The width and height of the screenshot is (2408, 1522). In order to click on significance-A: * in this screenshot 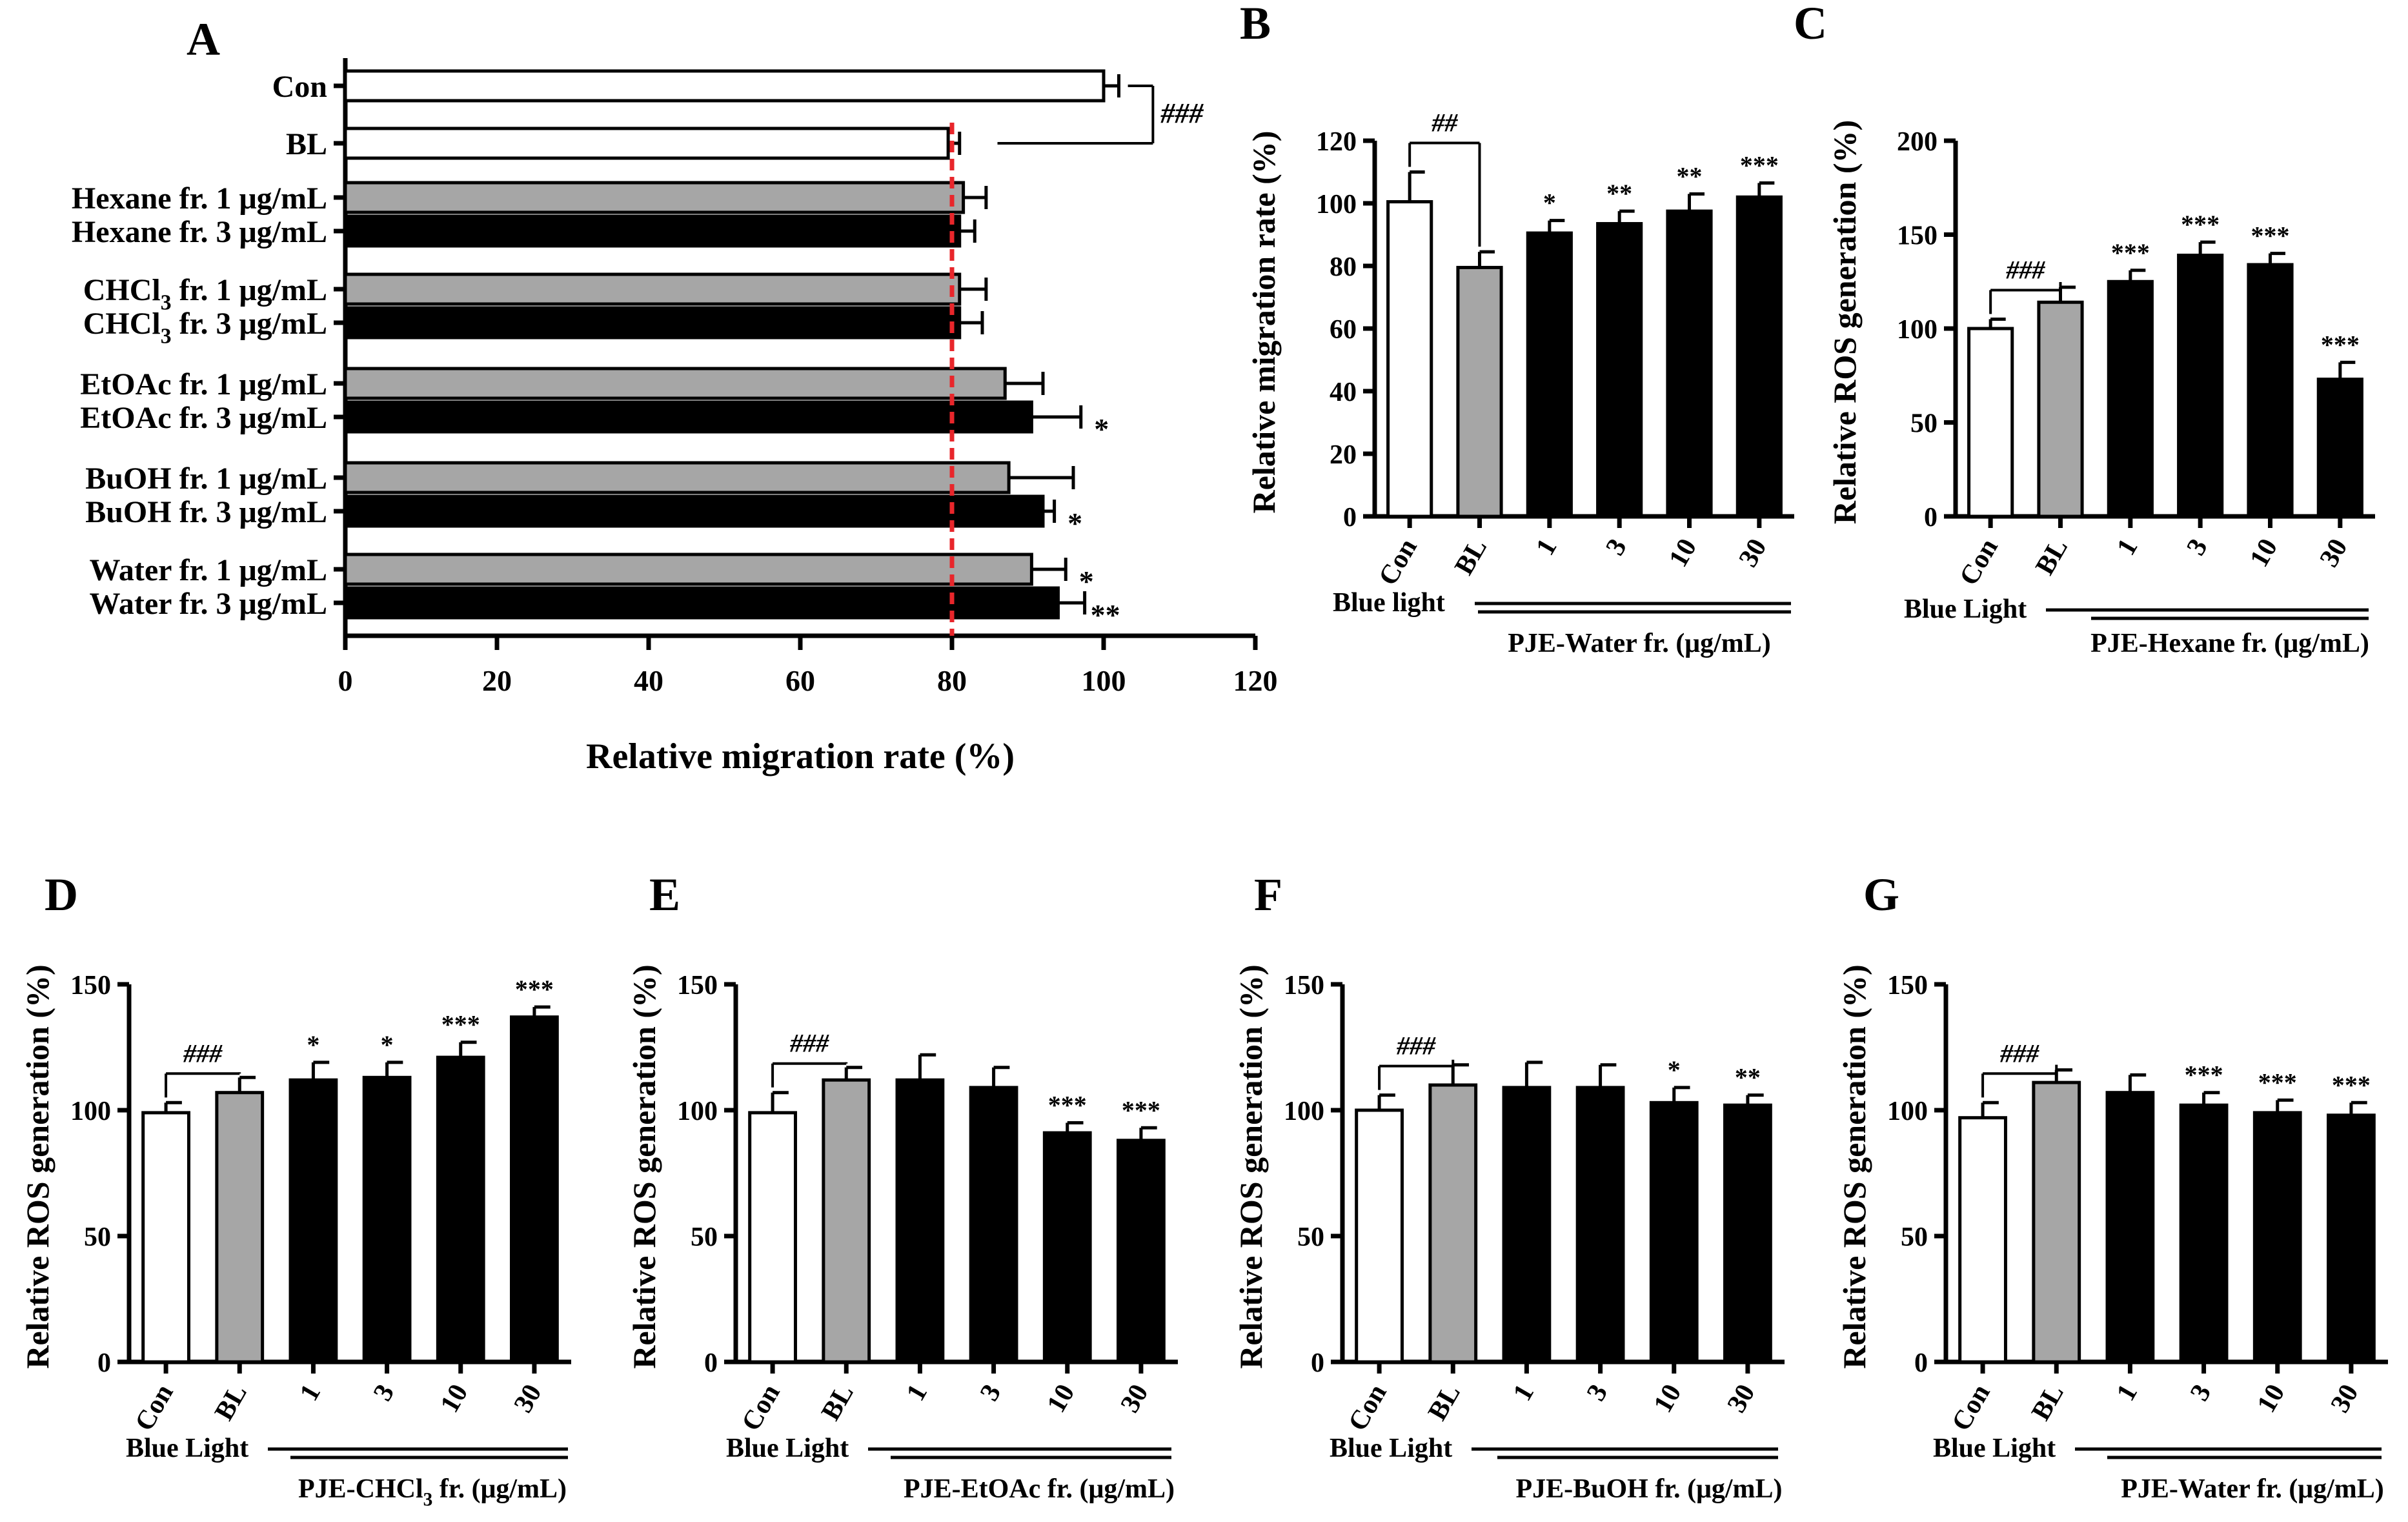, I will do `click(1074, 523)`.